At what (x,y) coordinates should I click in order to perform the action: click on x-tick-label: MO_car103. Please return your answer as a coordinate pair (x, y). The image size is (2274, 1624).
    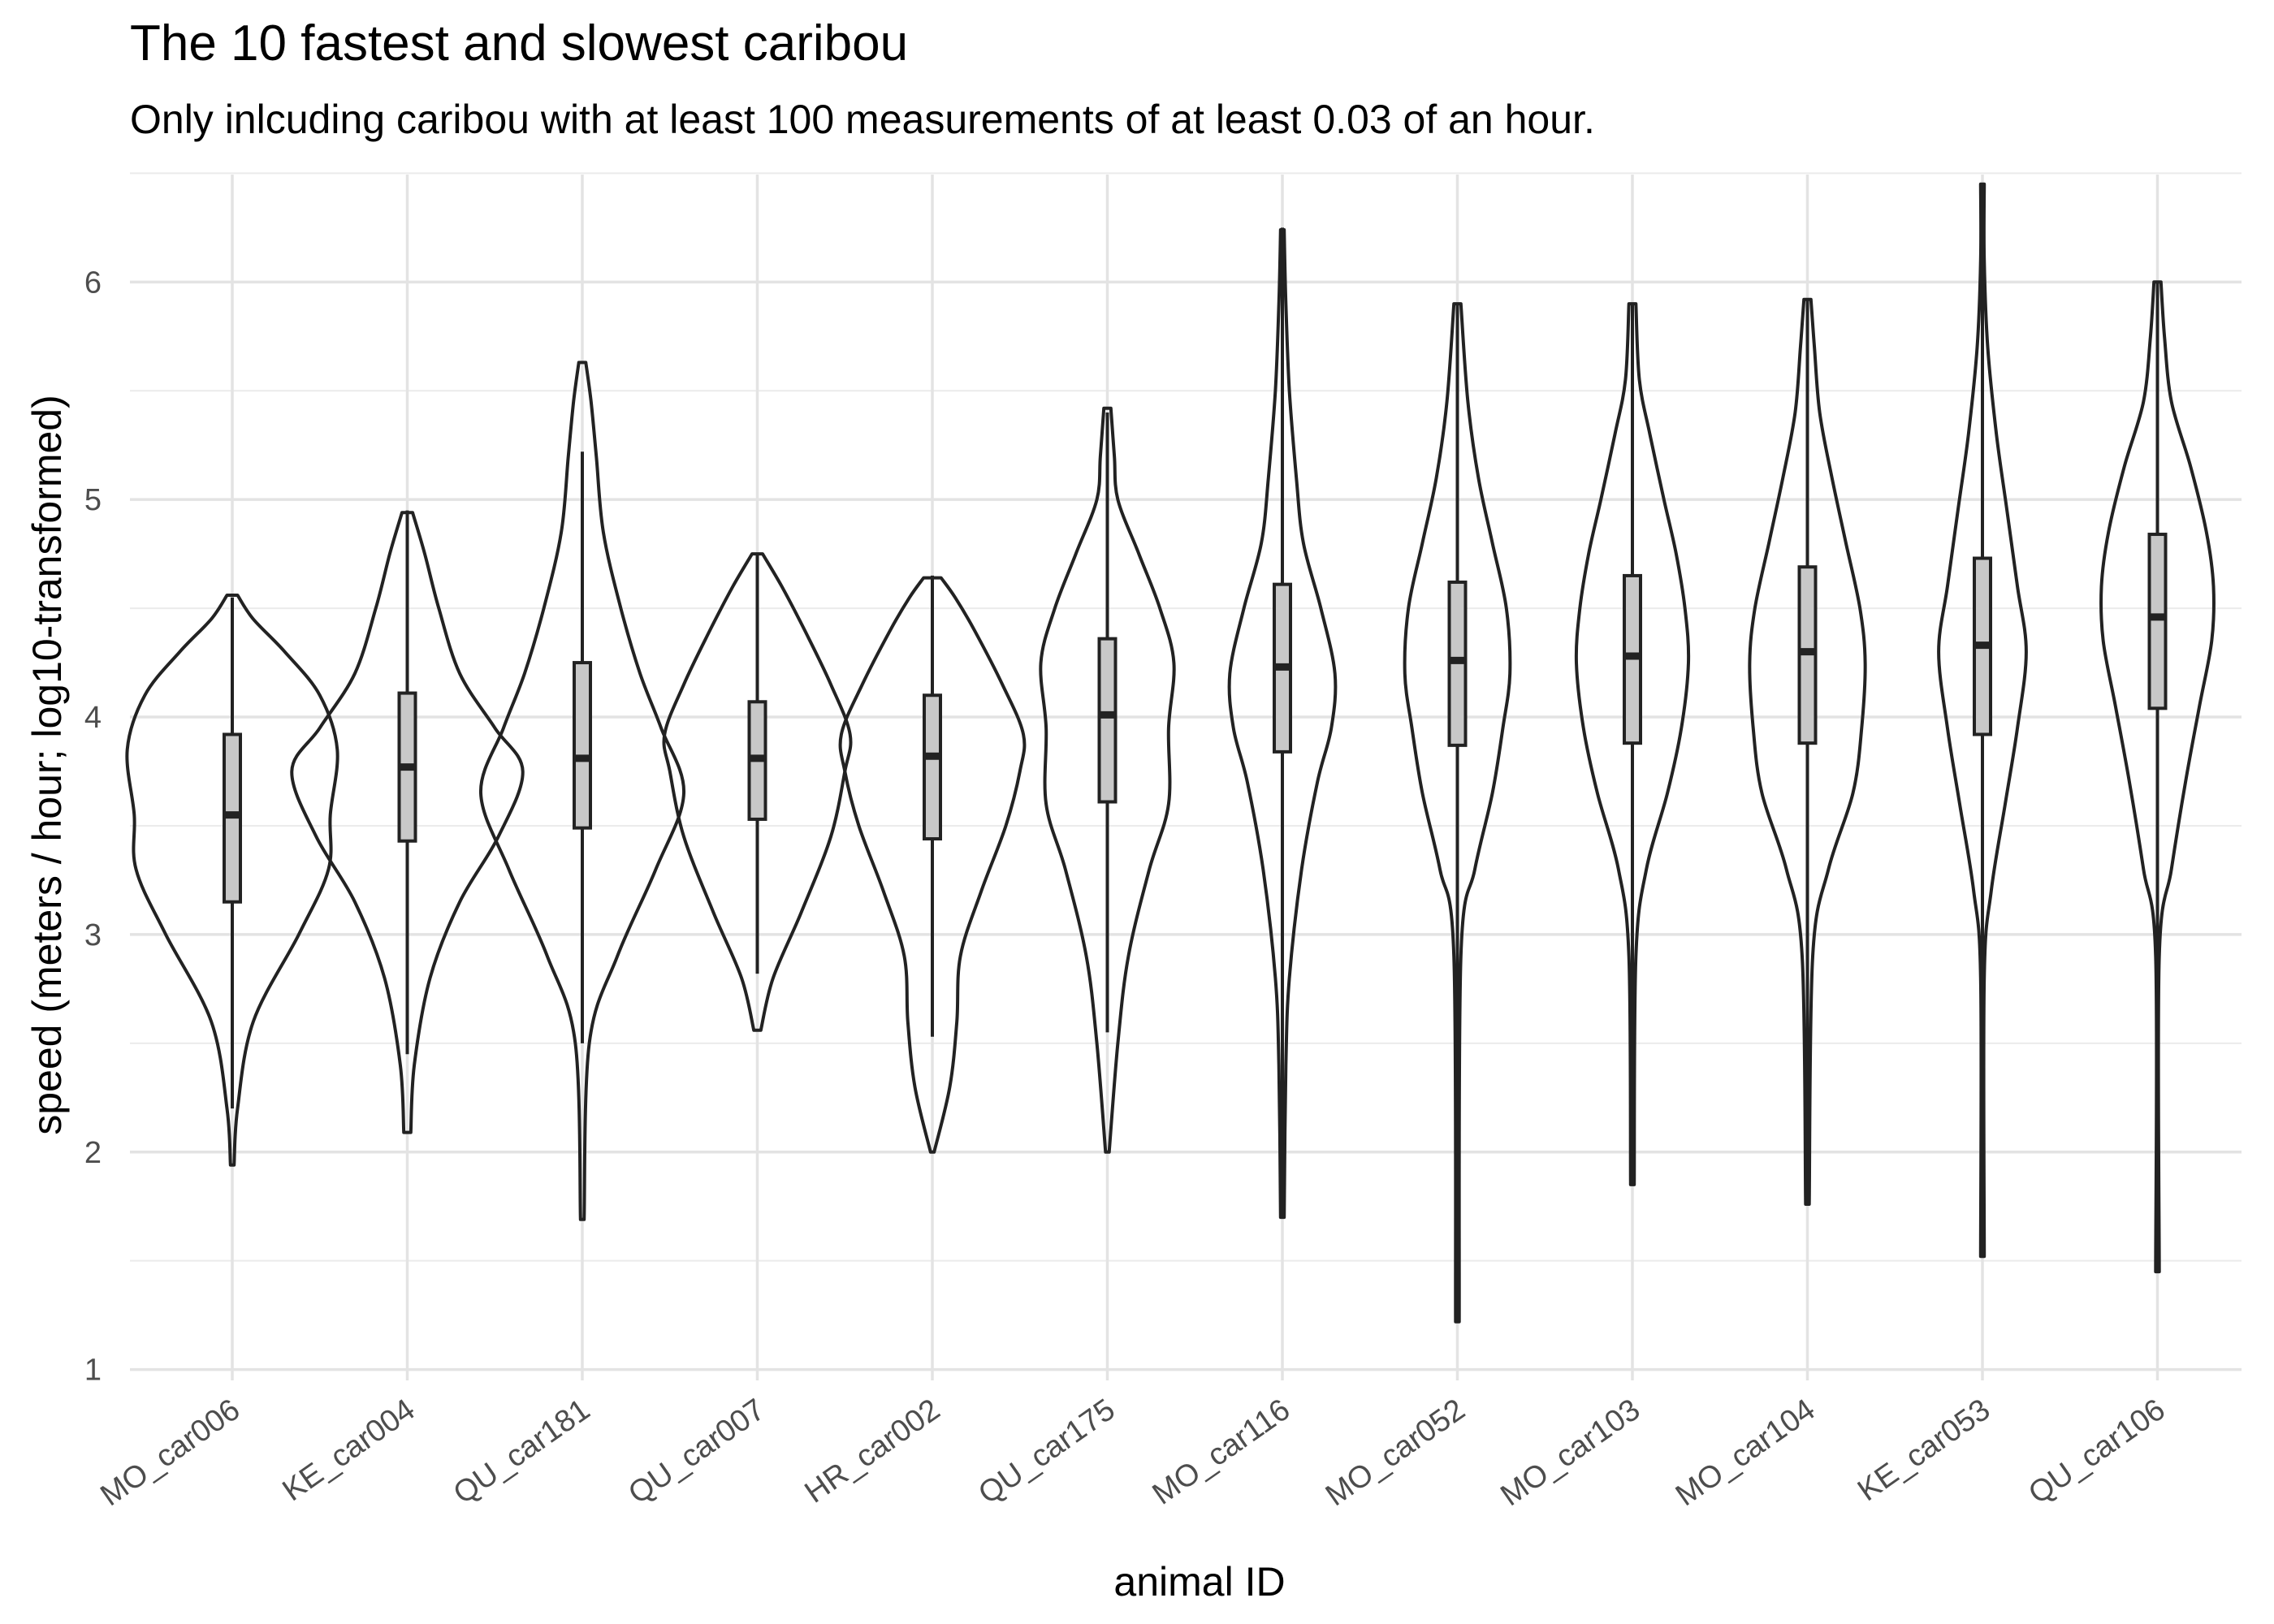
    Looking at the image, I should click on (1570, 1453).